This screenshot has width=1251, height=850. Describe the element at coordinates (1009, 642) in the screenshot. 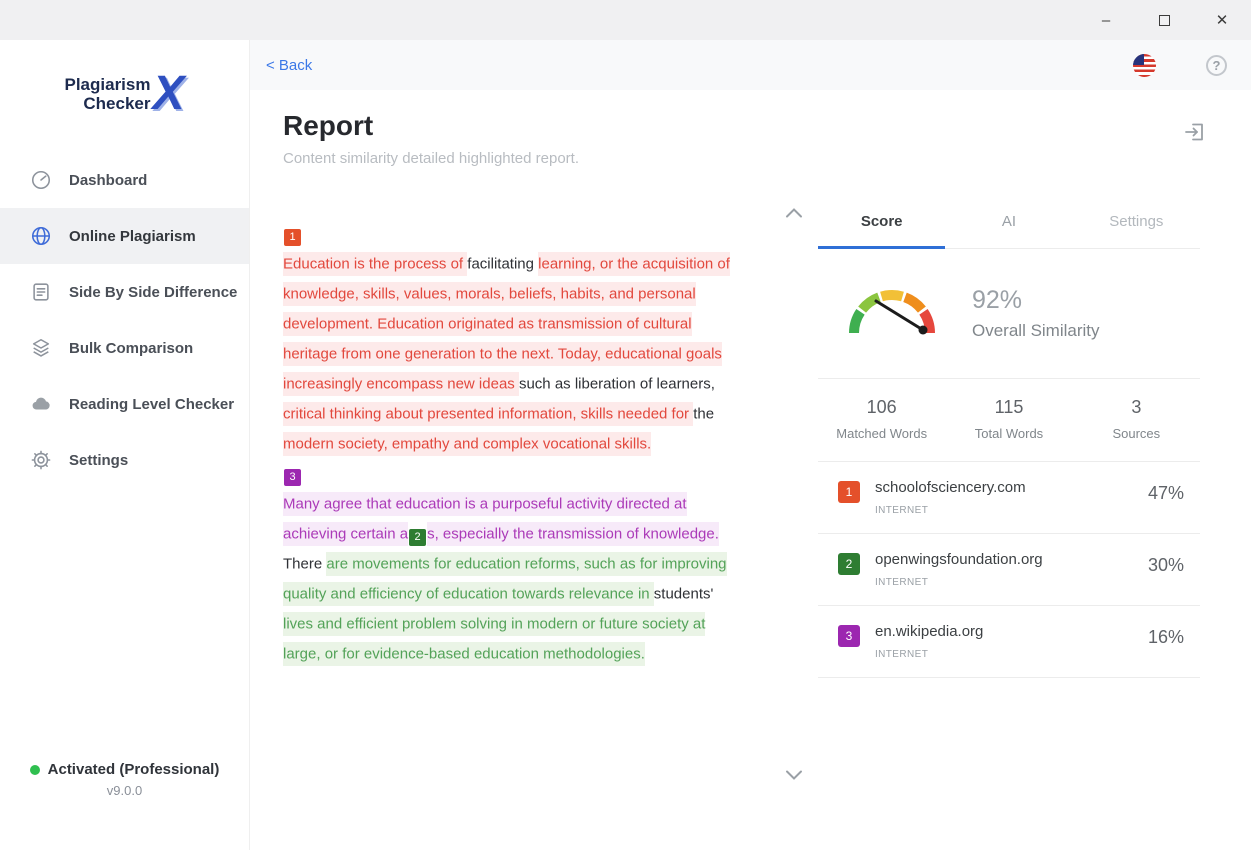

I see `source-row: 3 en.wikipedia.org INTERNET 16%` at that location.